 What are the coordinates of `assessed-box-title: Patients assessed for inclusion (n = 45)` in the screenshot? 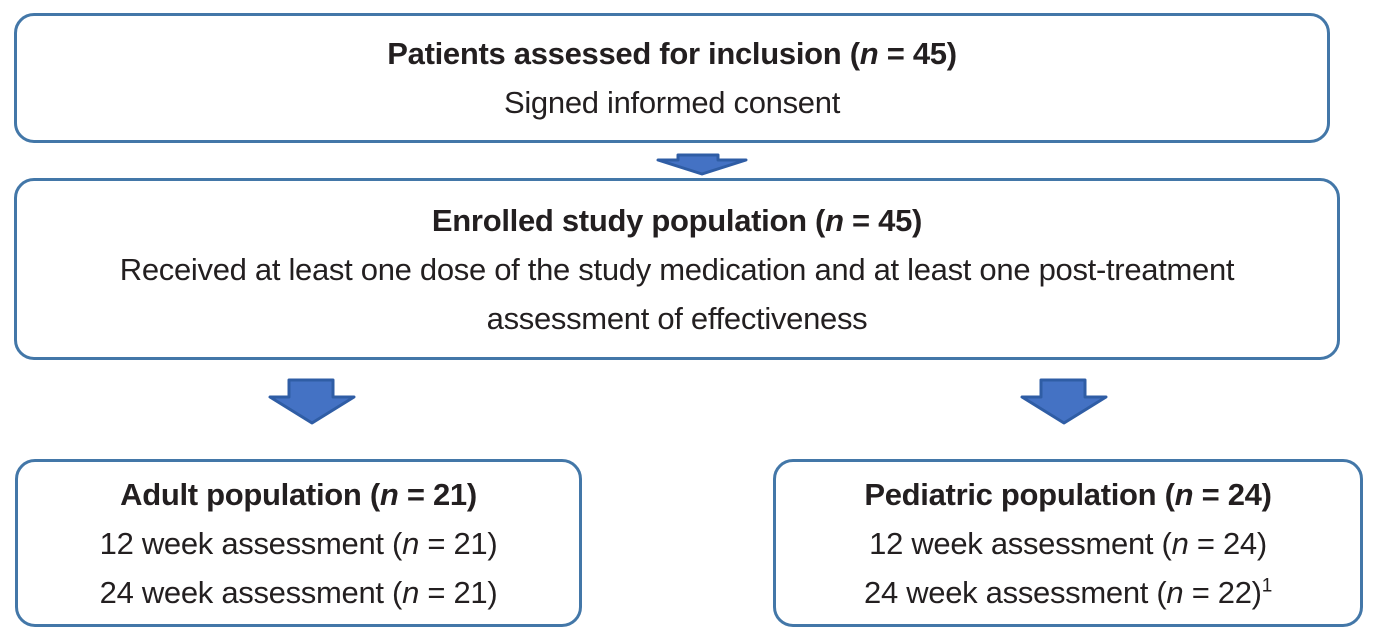 It's located at (672, 53).